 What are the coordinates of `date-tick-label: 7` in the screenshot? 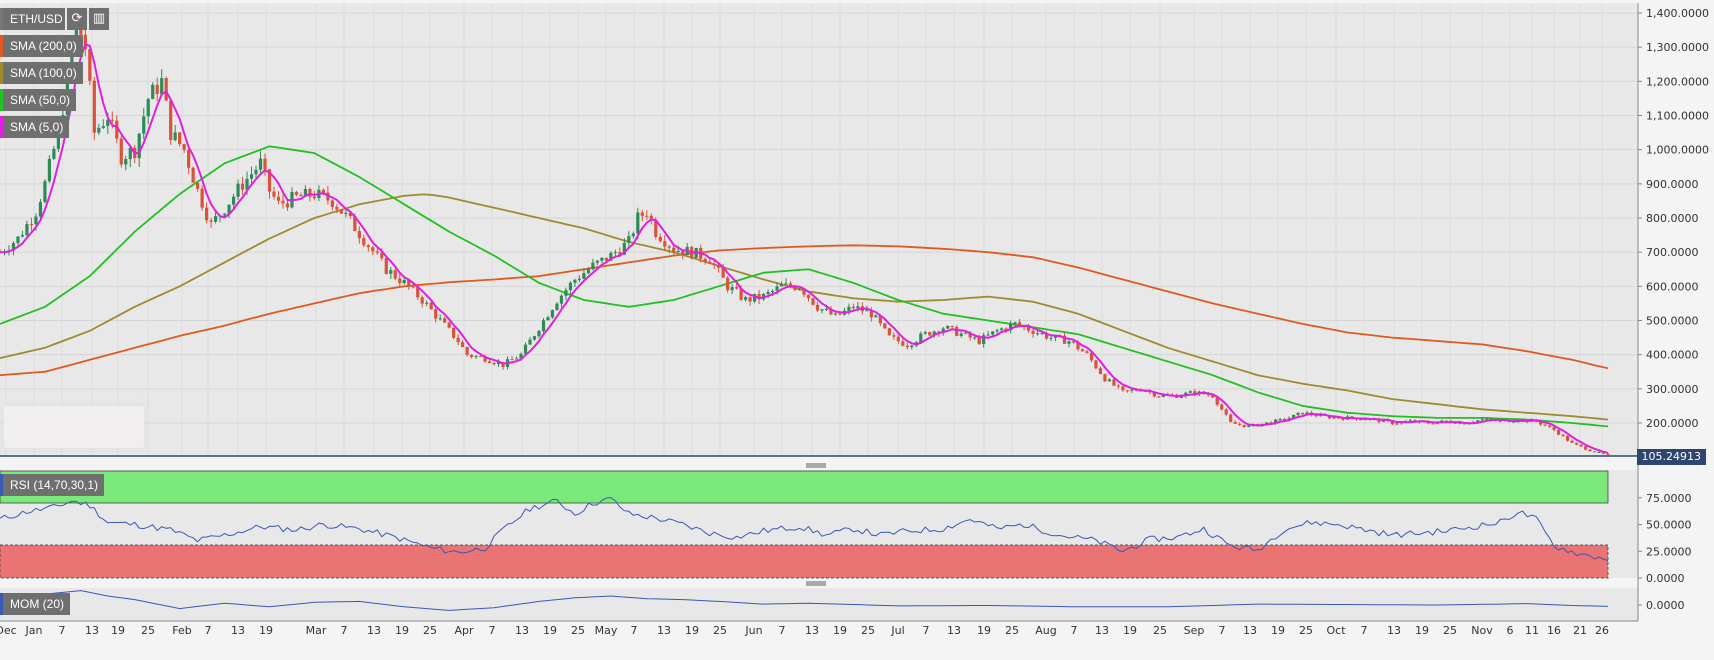 It's located at (1074, 630).